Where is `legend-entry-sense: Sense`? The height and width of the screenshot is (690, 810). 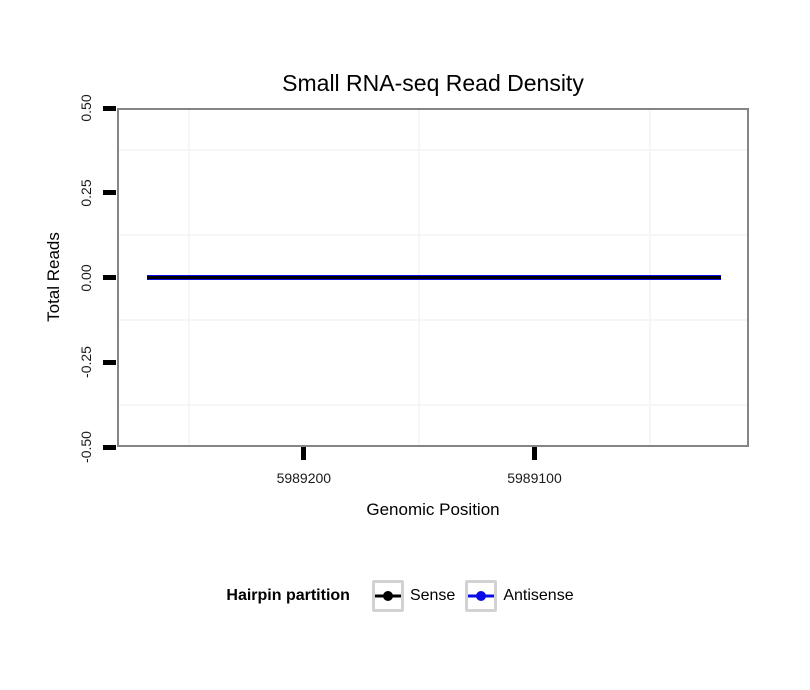
legend-entry-sense: Sense is located at coordinates (413, 596).